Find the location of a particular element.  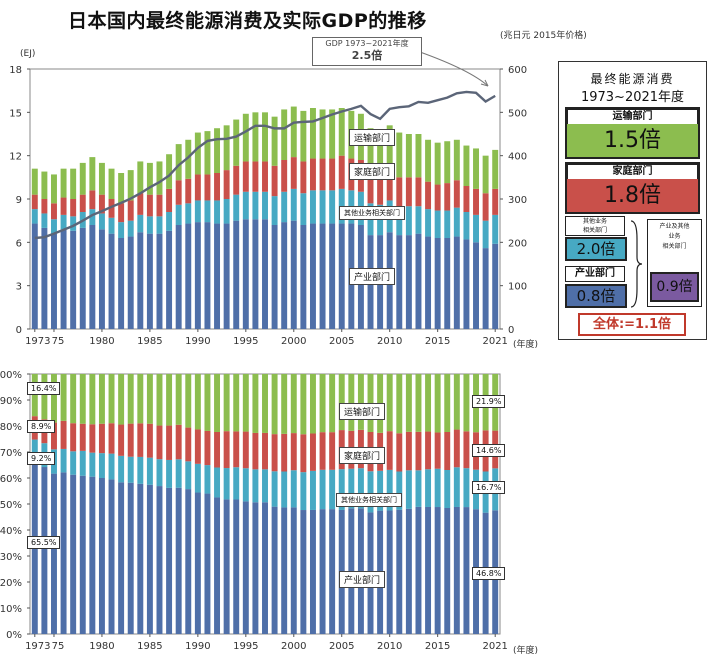

gdp-callout-arrowhead is located at coordinates (484, 83).